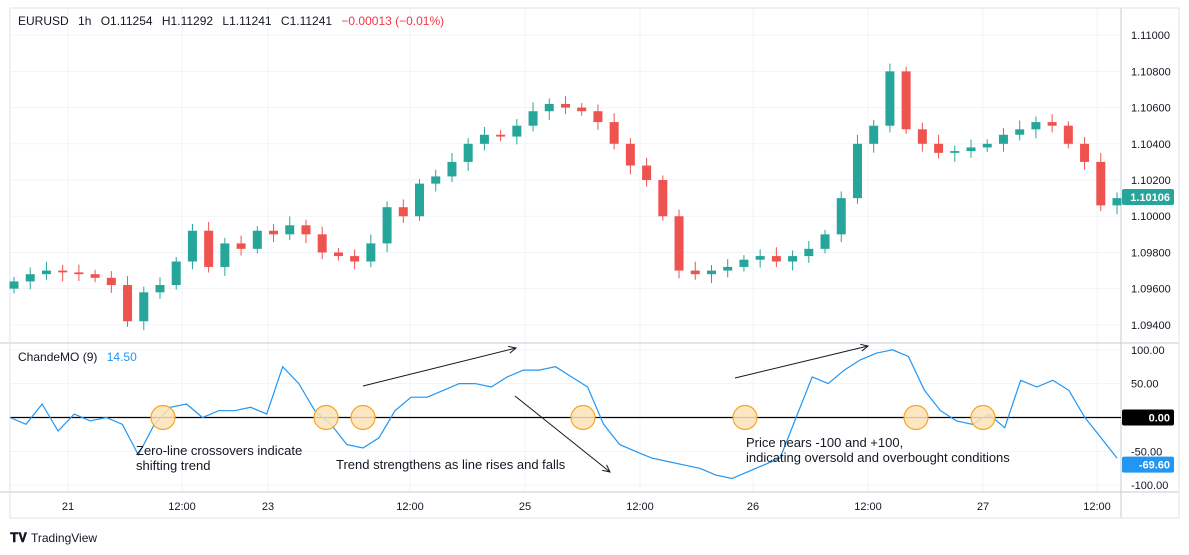  Describe the element at coordinates (306, 21) in the screenshot. I see `ohlc-close: C1.11241` at that location.